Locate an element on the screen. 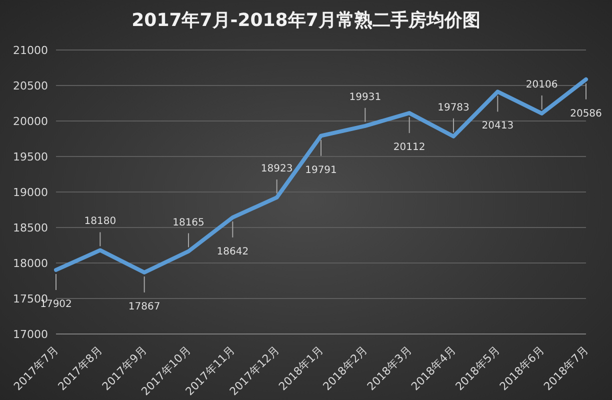 This screenshot has width=612, height=400. data-label: 19791 is located at coordinates (321, 170).